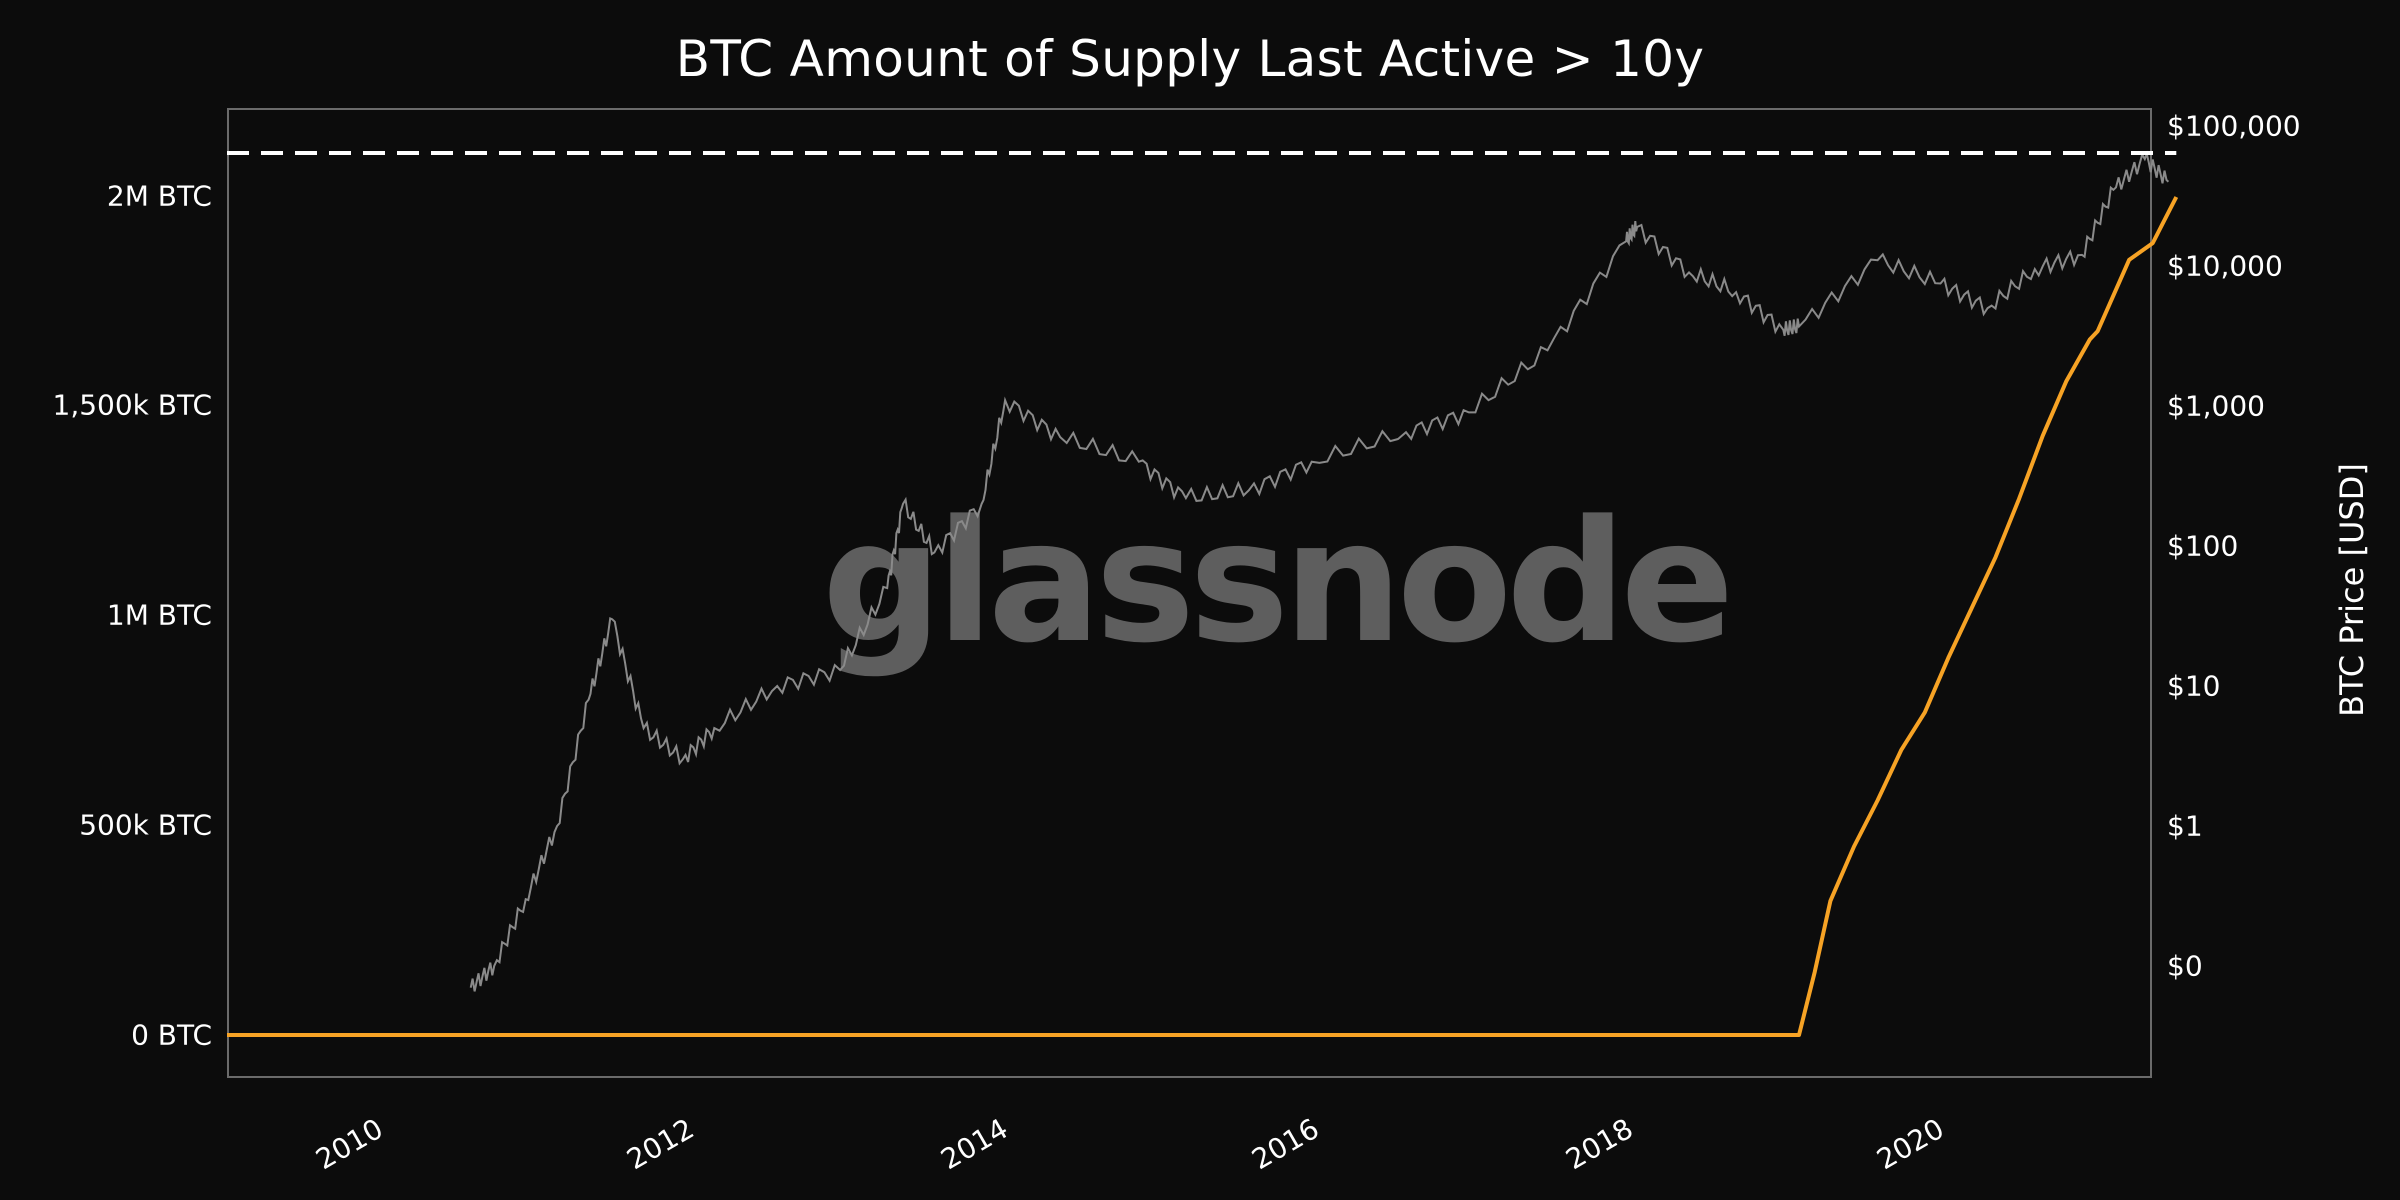 This screenshot has width=2400, height=1200. What do you see at coordinates (159, 615) in the screenshot?
I see `left-axis-tick: 1M BTC` at bounding box center [159, 615].